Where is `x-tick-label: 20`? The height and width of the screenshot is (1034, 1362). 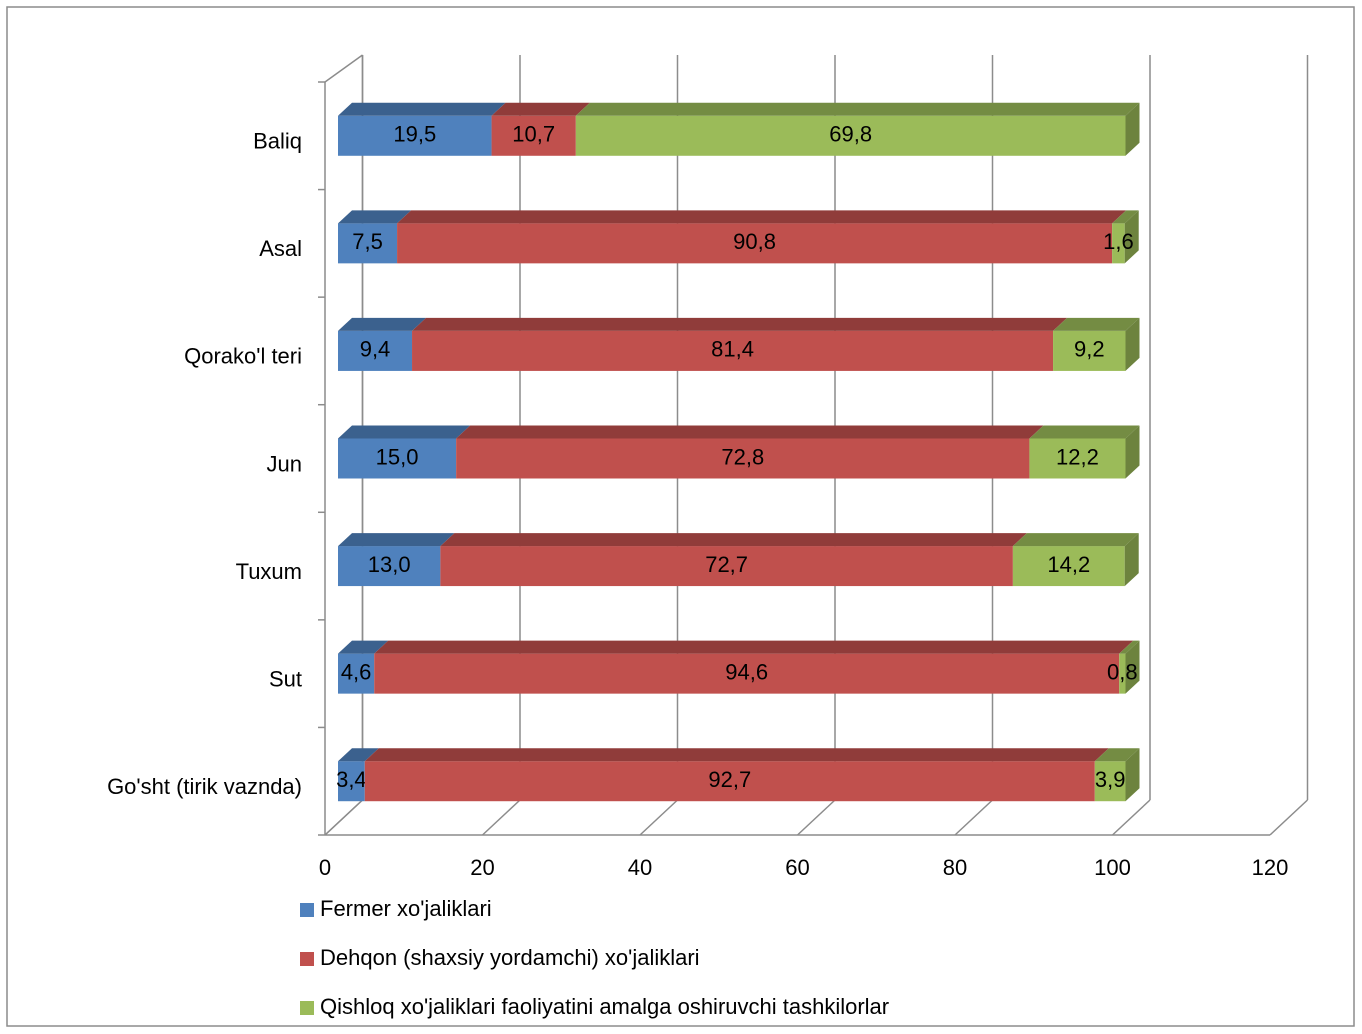 x-tick-label: 20 is located at coordinates (482, 867).